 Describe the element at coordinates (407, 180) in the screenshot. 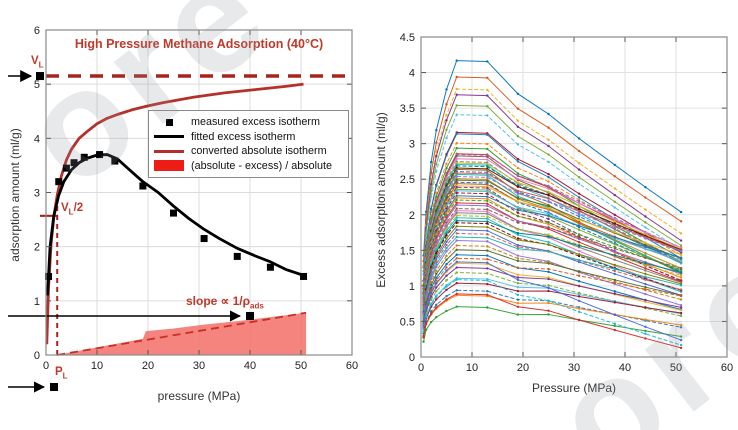

I see `svg-text: 2.5` at that location.